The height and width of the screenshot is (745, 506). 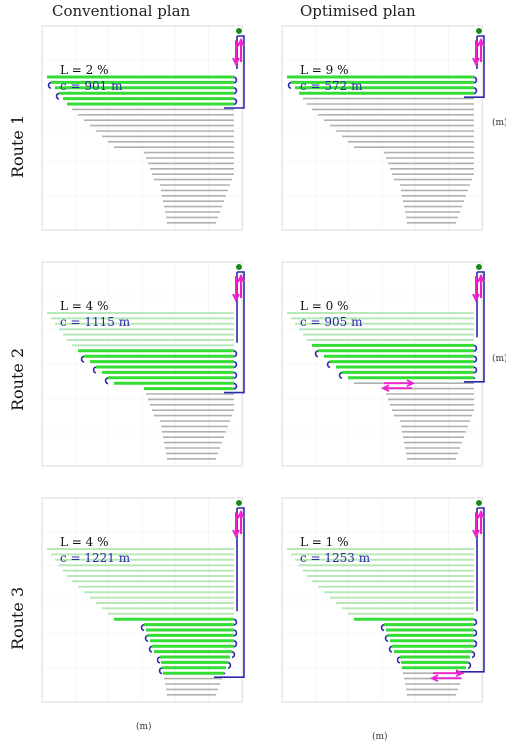 What do you see at coordinates (499, 359) in the screenshot?
I see `unit-y-route2: (m)` at bounding box center [499, 359].